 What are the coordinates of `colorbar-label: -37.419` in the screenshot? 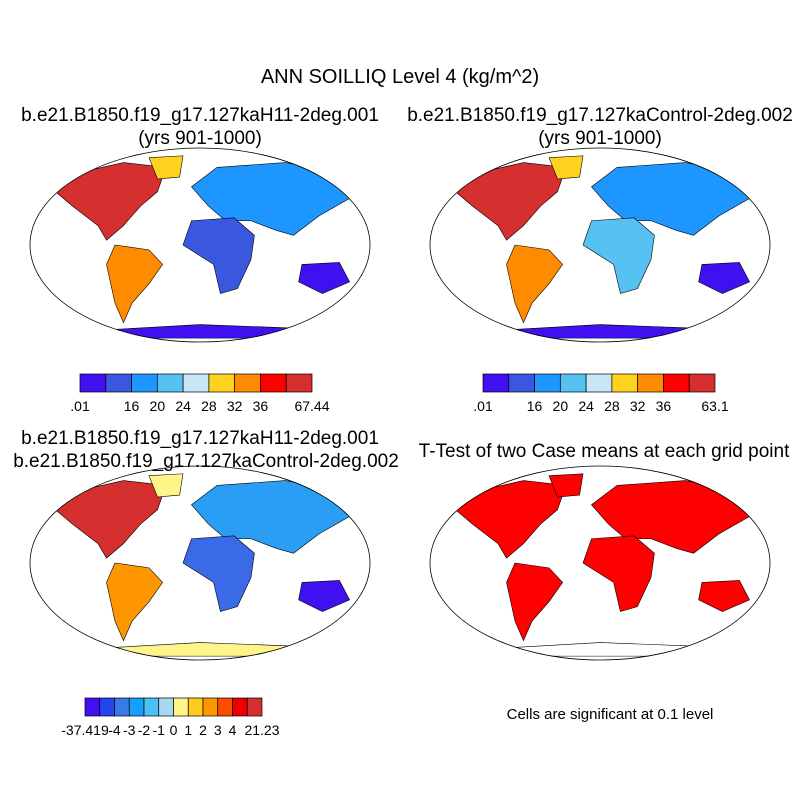 It's located at (85, 730).